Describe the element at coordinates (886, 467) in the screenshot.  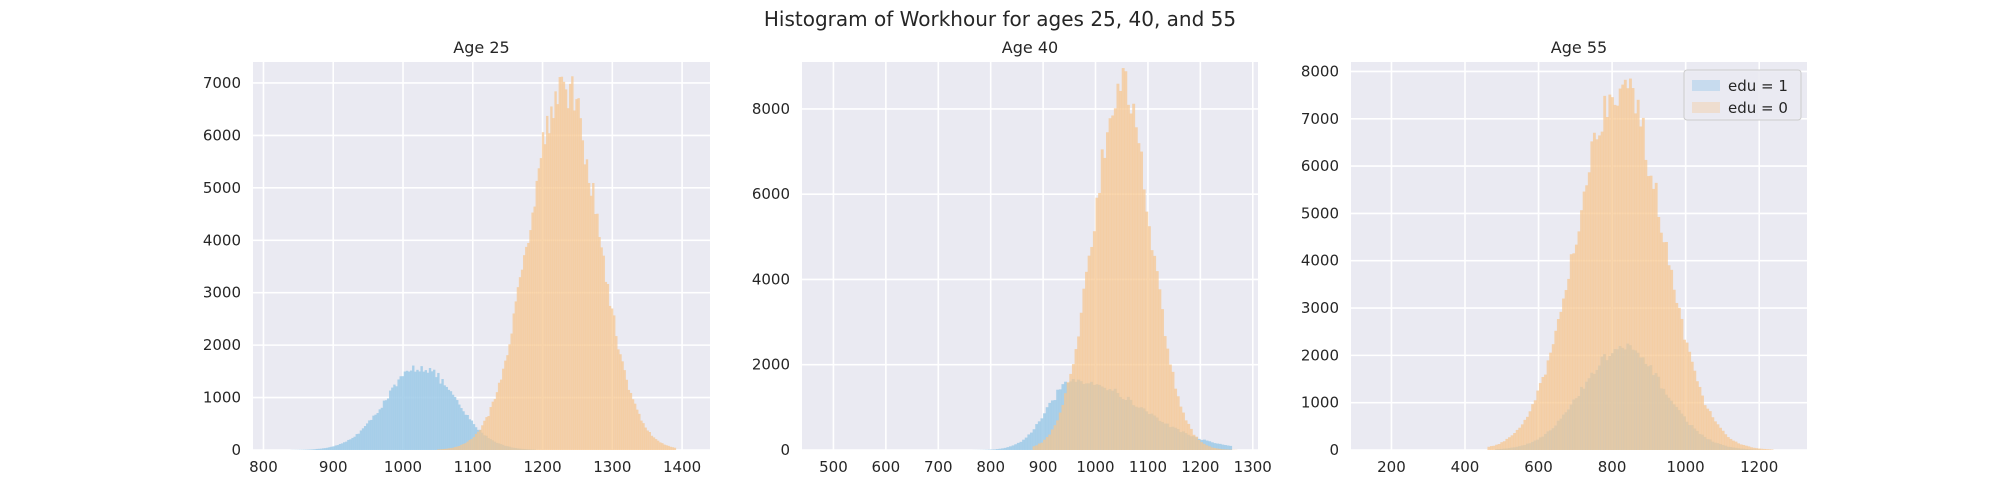
I see `x-tick-label: 600` at that location.